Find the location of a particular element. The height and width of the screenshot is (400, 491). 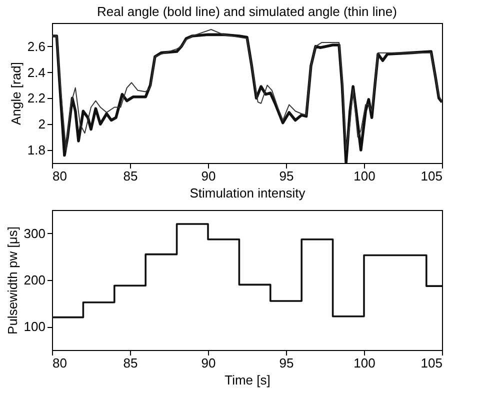

y-tick-label: 200 is located at coordinates (35, 280).